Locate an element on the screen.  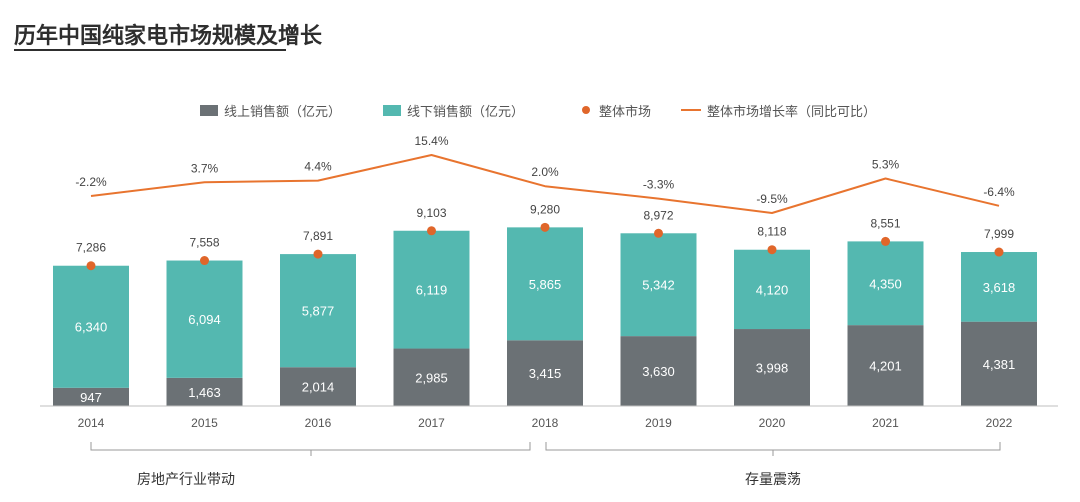
bar-online-2018 is located at coordinates (545, 373).